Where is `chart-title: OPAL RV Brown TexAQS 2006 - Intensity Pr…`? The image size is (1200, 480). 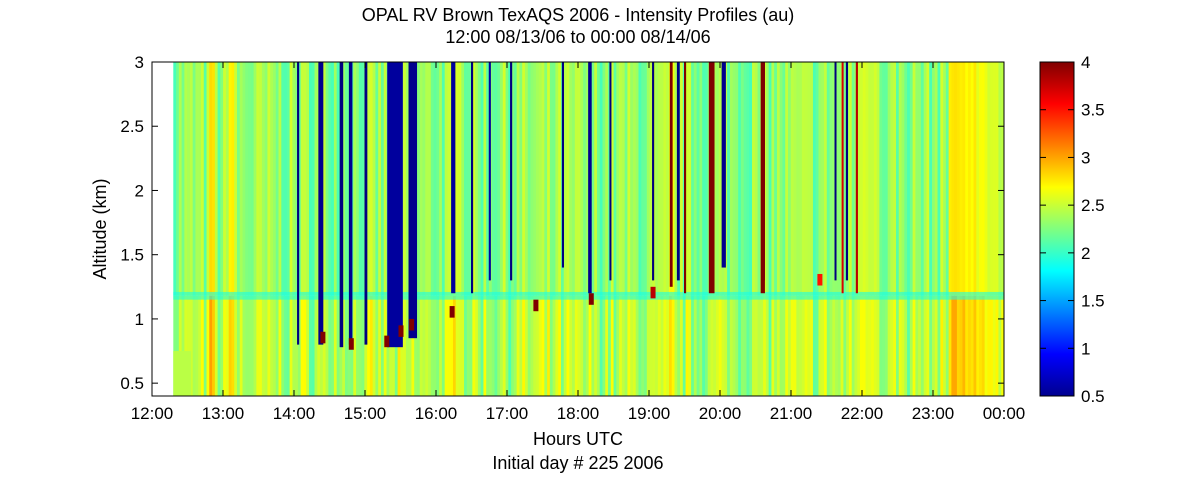
chart-title: OPAL RV Brown TexAQS 2006 - Intensity Pr… is located at coordinates (578, 15).